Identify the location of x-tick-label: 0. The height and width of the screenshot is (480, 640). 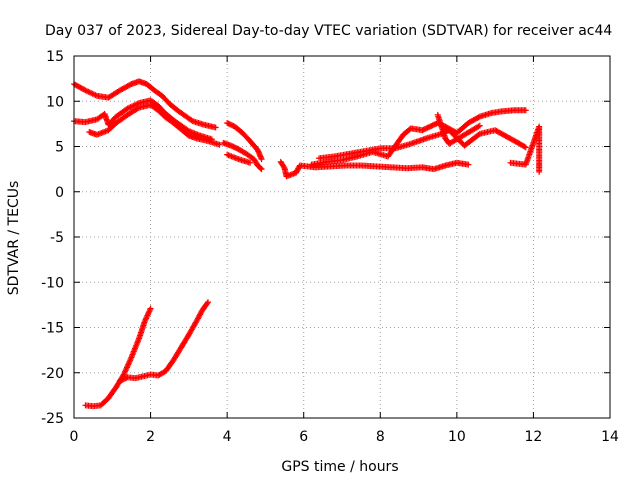
(74, 437).